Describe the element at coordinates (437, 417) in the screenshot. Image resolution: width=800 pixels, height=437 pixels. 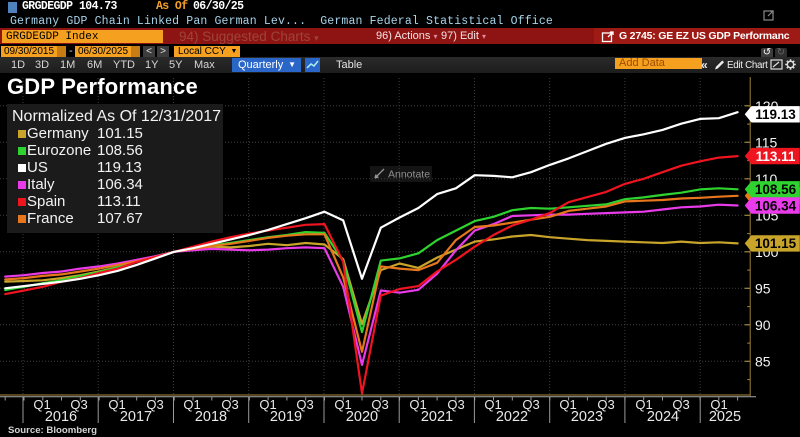
I see `svg-text: 2021` at that location.